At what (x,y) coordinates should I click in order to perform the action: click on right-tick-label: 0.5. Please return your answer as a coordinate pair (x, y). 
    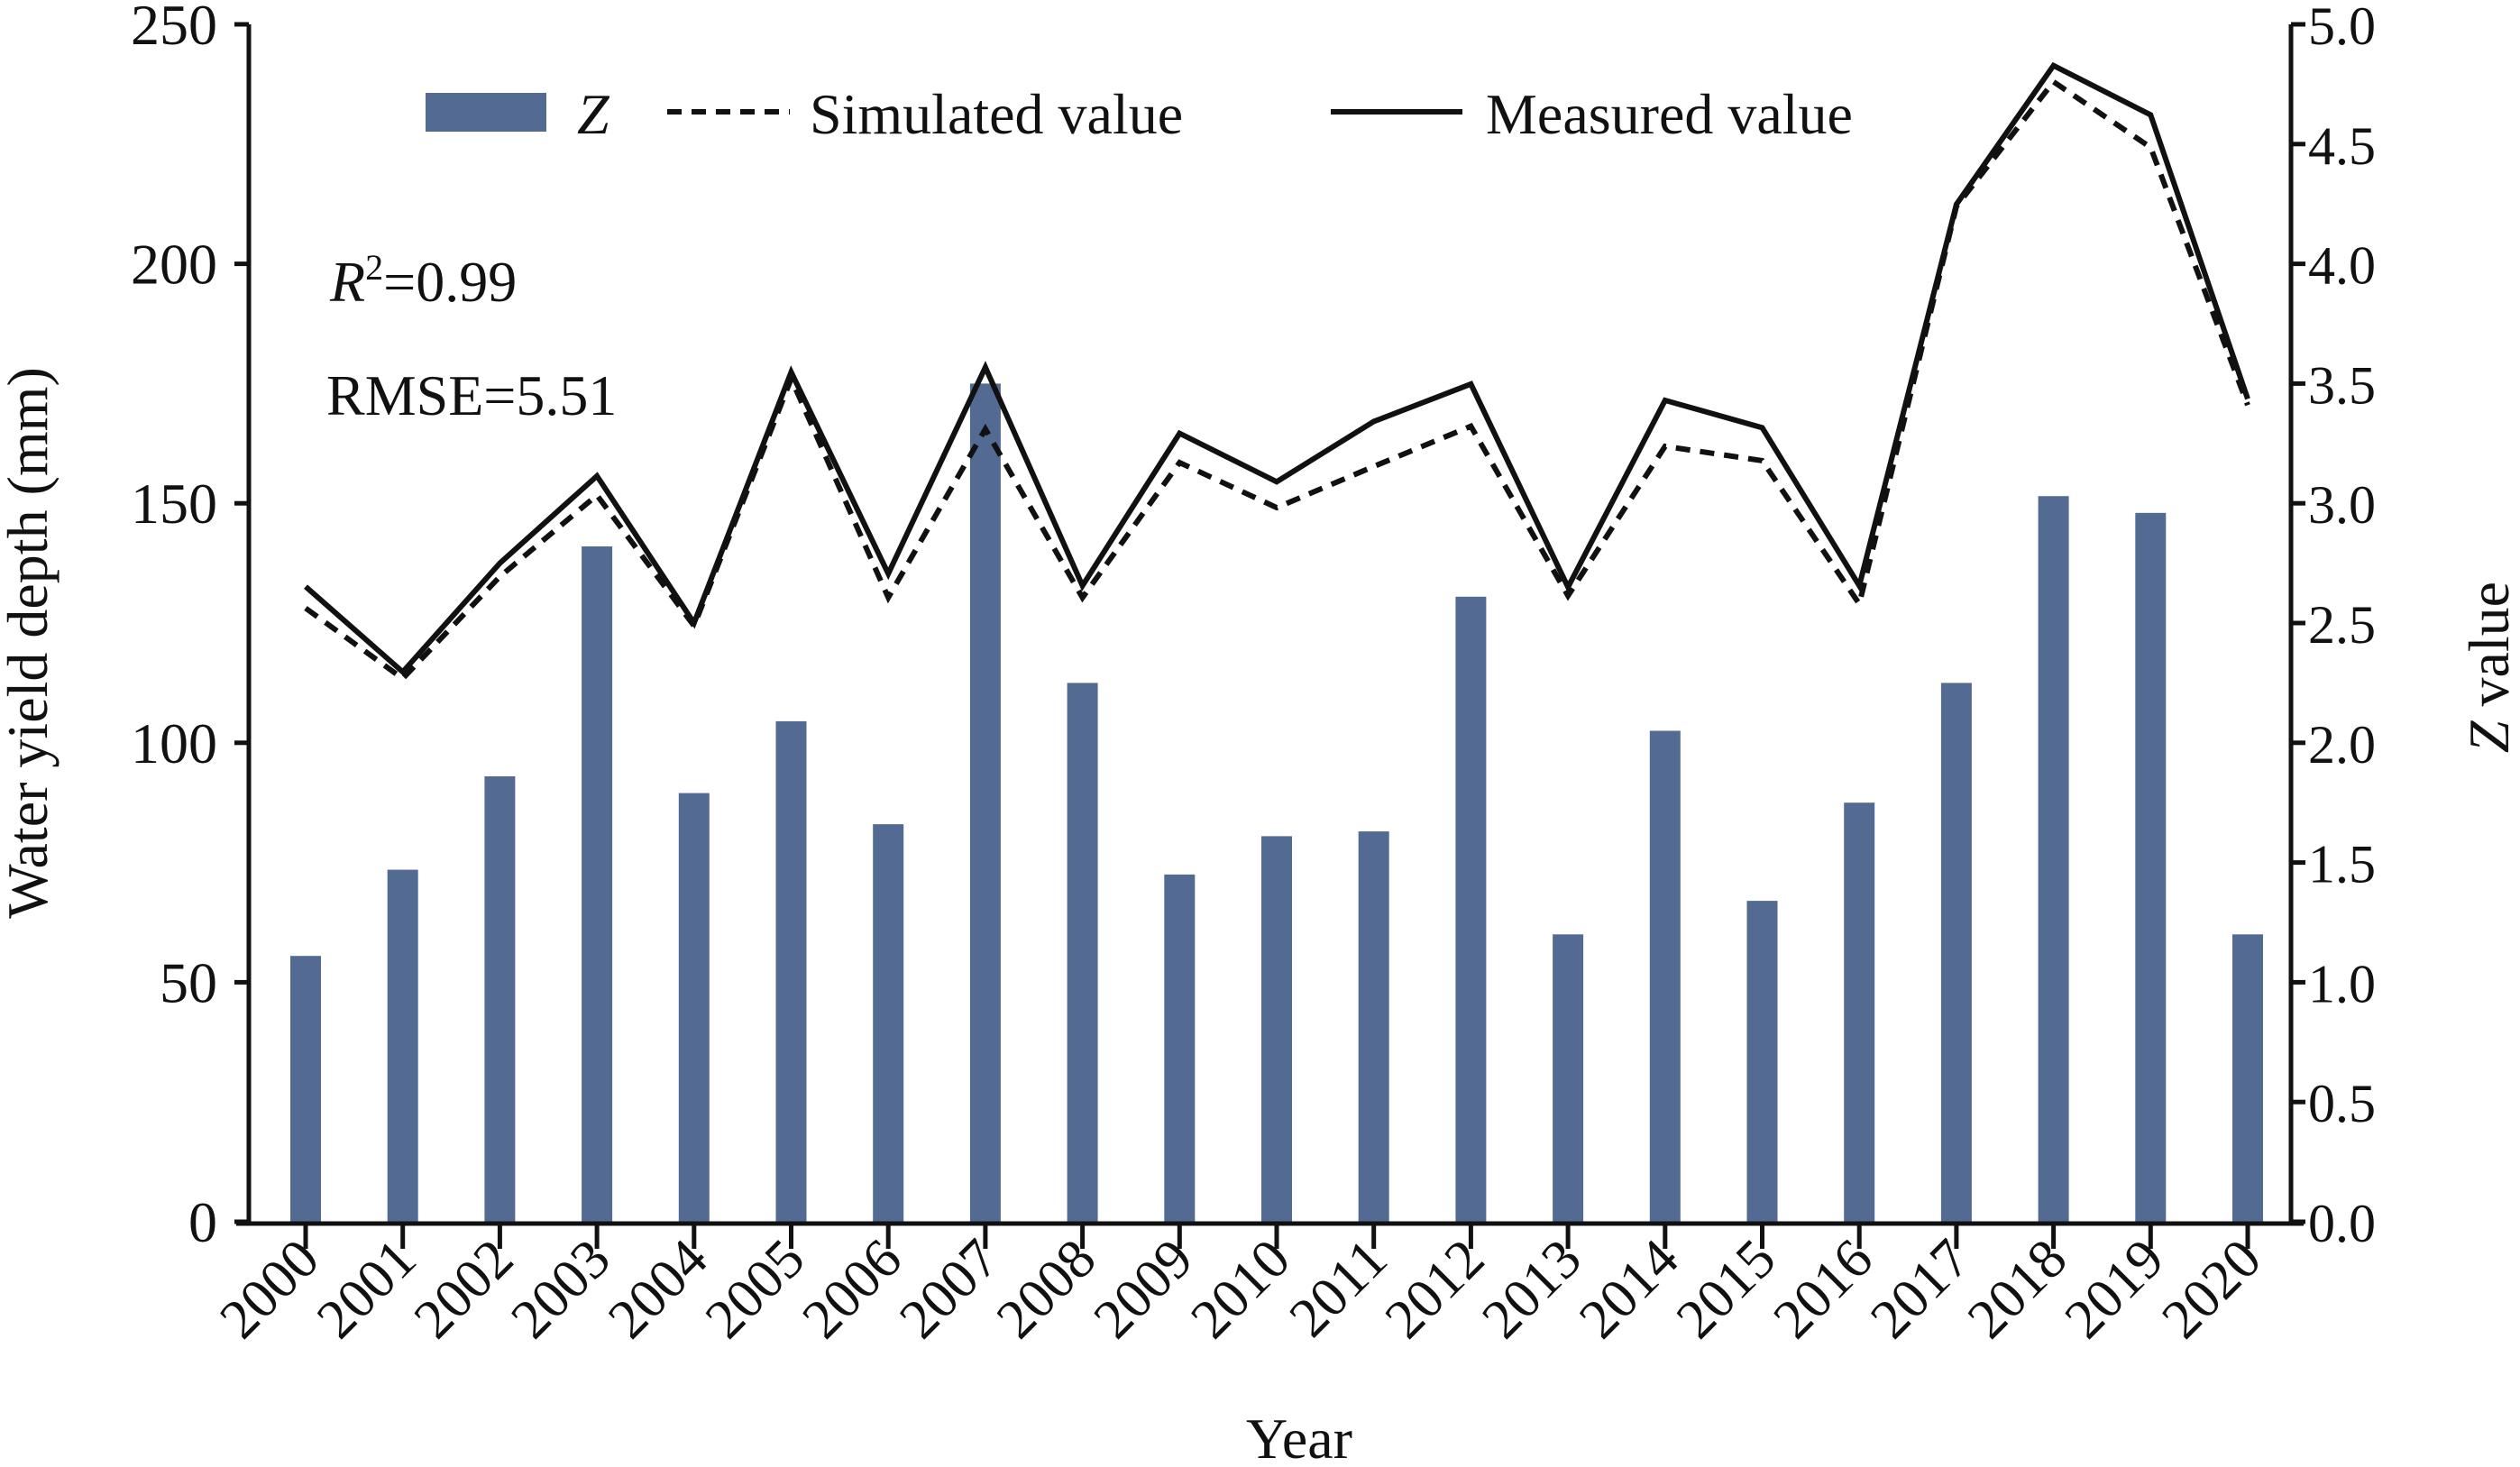
    Looking at the image, I should click on (2342, 1103).